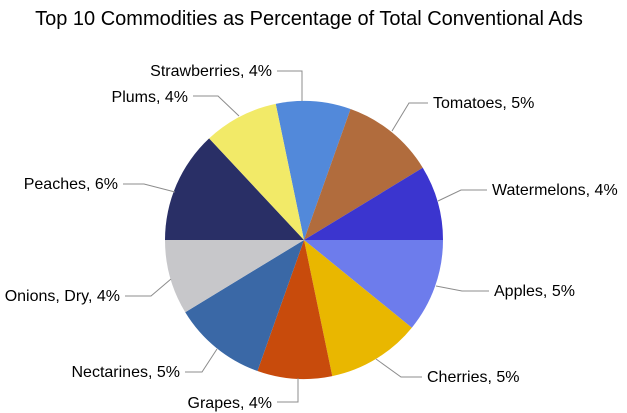 Image resolution: width=627 pixels, height=413 pixels. What do you see at coordinates (230, 403) in the screenshot?
I see `slice-label-grapes: Grapes, 4%` at bounding box center [230, 403].